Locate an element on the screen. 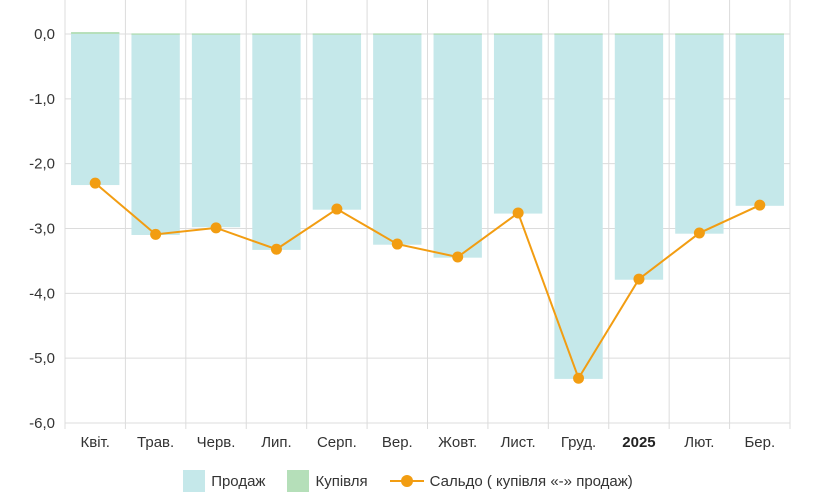 The image size is (816, 502). x-tick-label: Трав. is located at coordinates (155, 442).